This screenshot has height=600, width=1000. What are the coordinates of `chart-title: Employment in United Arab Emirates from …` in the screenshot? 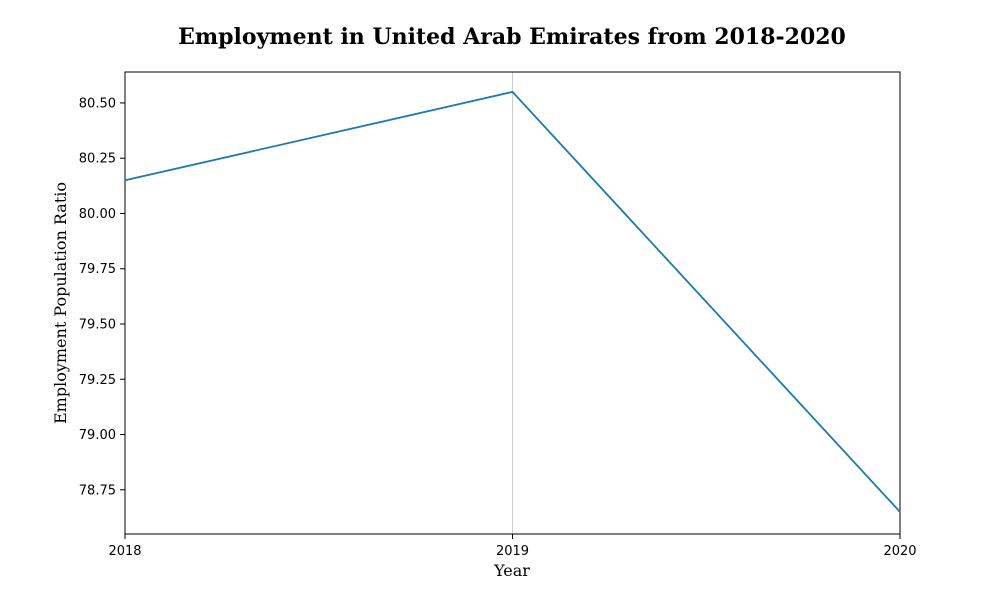 It's located at (512, 37).